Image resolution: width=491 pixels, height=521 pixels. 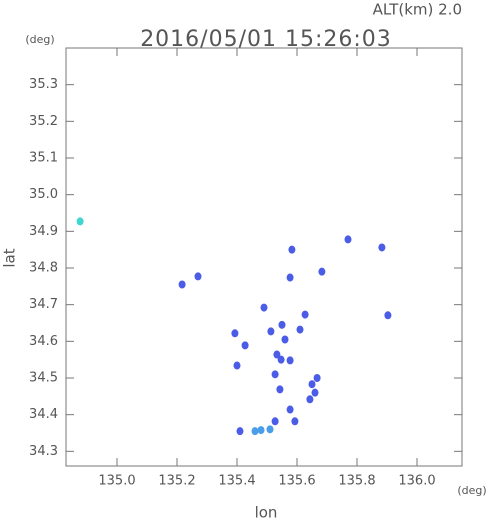 I want to click on y-tick-label: 35.2, so click(x=43, y=121).